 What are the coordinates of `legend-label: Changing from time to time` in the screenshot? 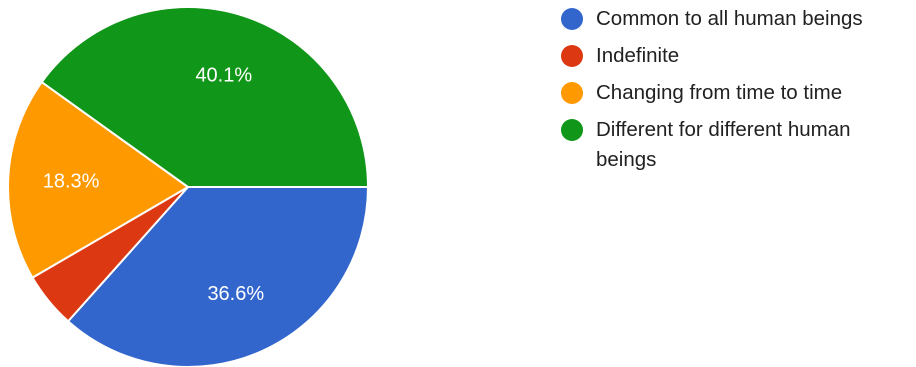 It's located at (719, 92).